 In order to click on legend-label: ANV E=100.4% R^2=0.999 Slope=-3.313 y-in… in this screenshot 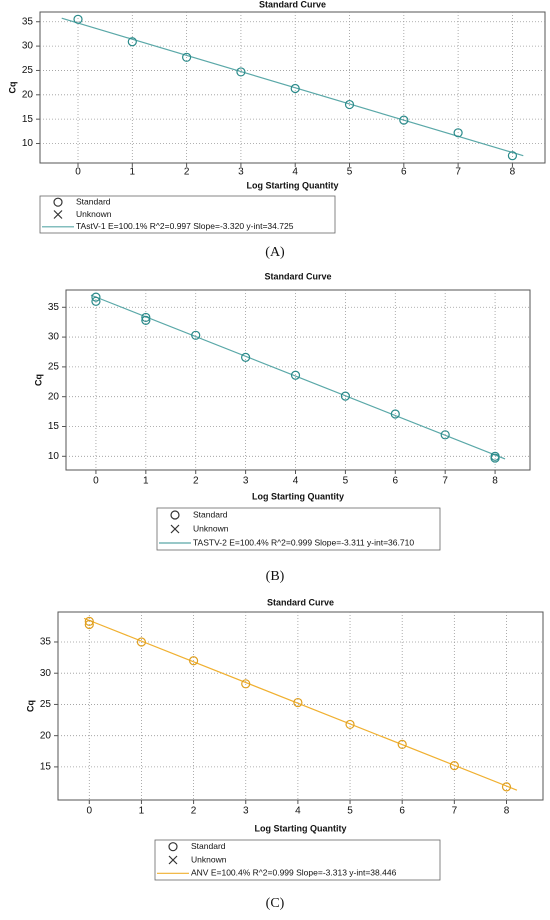, I will do `click(294, 873)`.